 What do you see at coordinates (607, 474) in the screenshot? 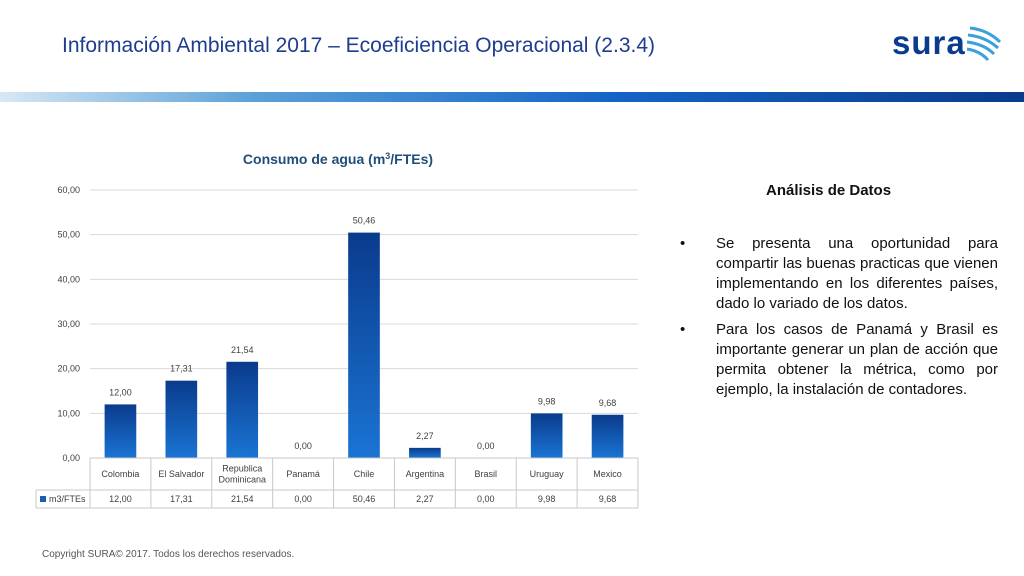
I see `category-label: Mexico` at bounding box center [607, 474].